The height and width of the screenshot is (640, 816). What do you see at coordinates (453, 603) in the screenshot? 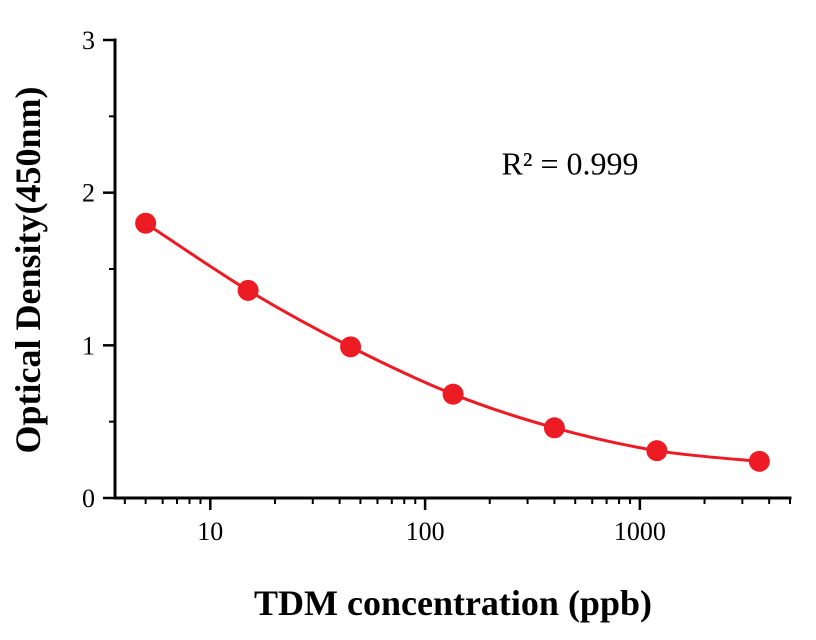
I see `x-axis-title: TDM concentration (ppb)` at bounding box center [453, 603].